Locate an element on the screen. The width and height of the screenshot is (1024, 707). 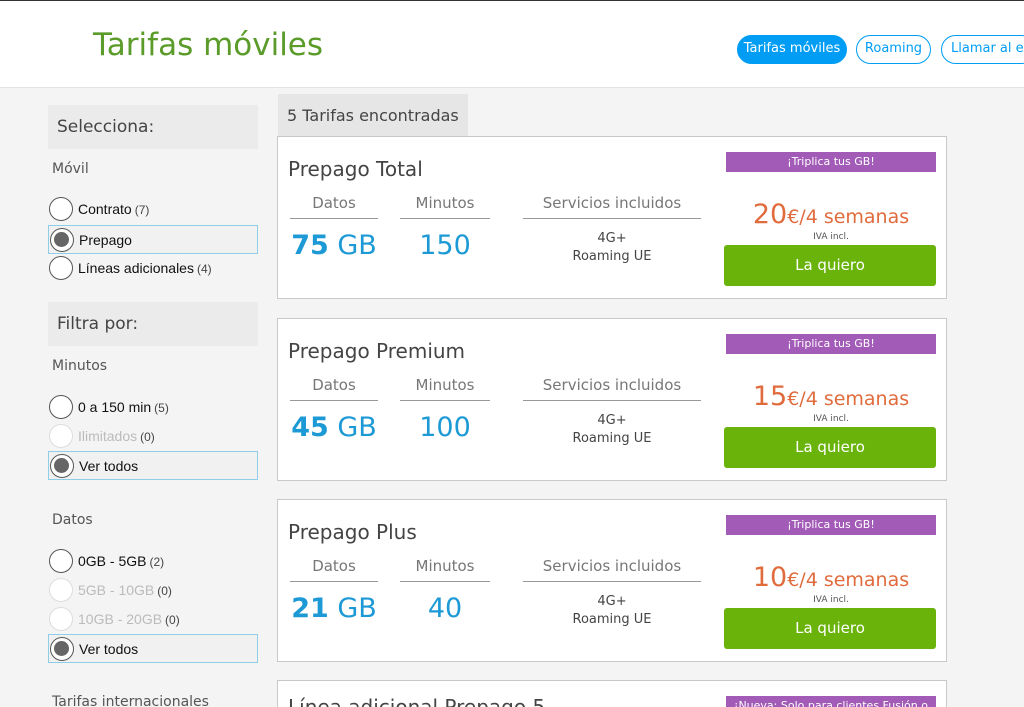
radio-option-0-5gb: 0GB - 5GB (2) is located at coordinates (153, 561).